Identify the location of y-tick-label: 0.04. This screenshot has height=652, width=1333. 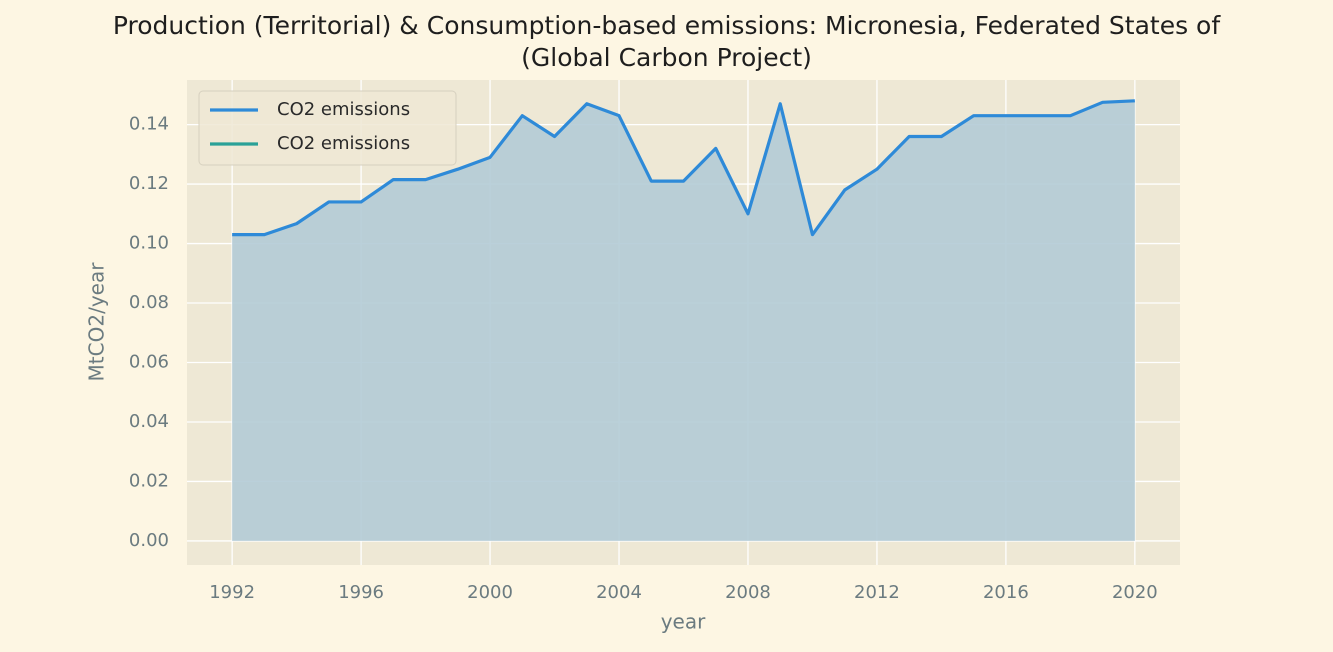
(149, 421).